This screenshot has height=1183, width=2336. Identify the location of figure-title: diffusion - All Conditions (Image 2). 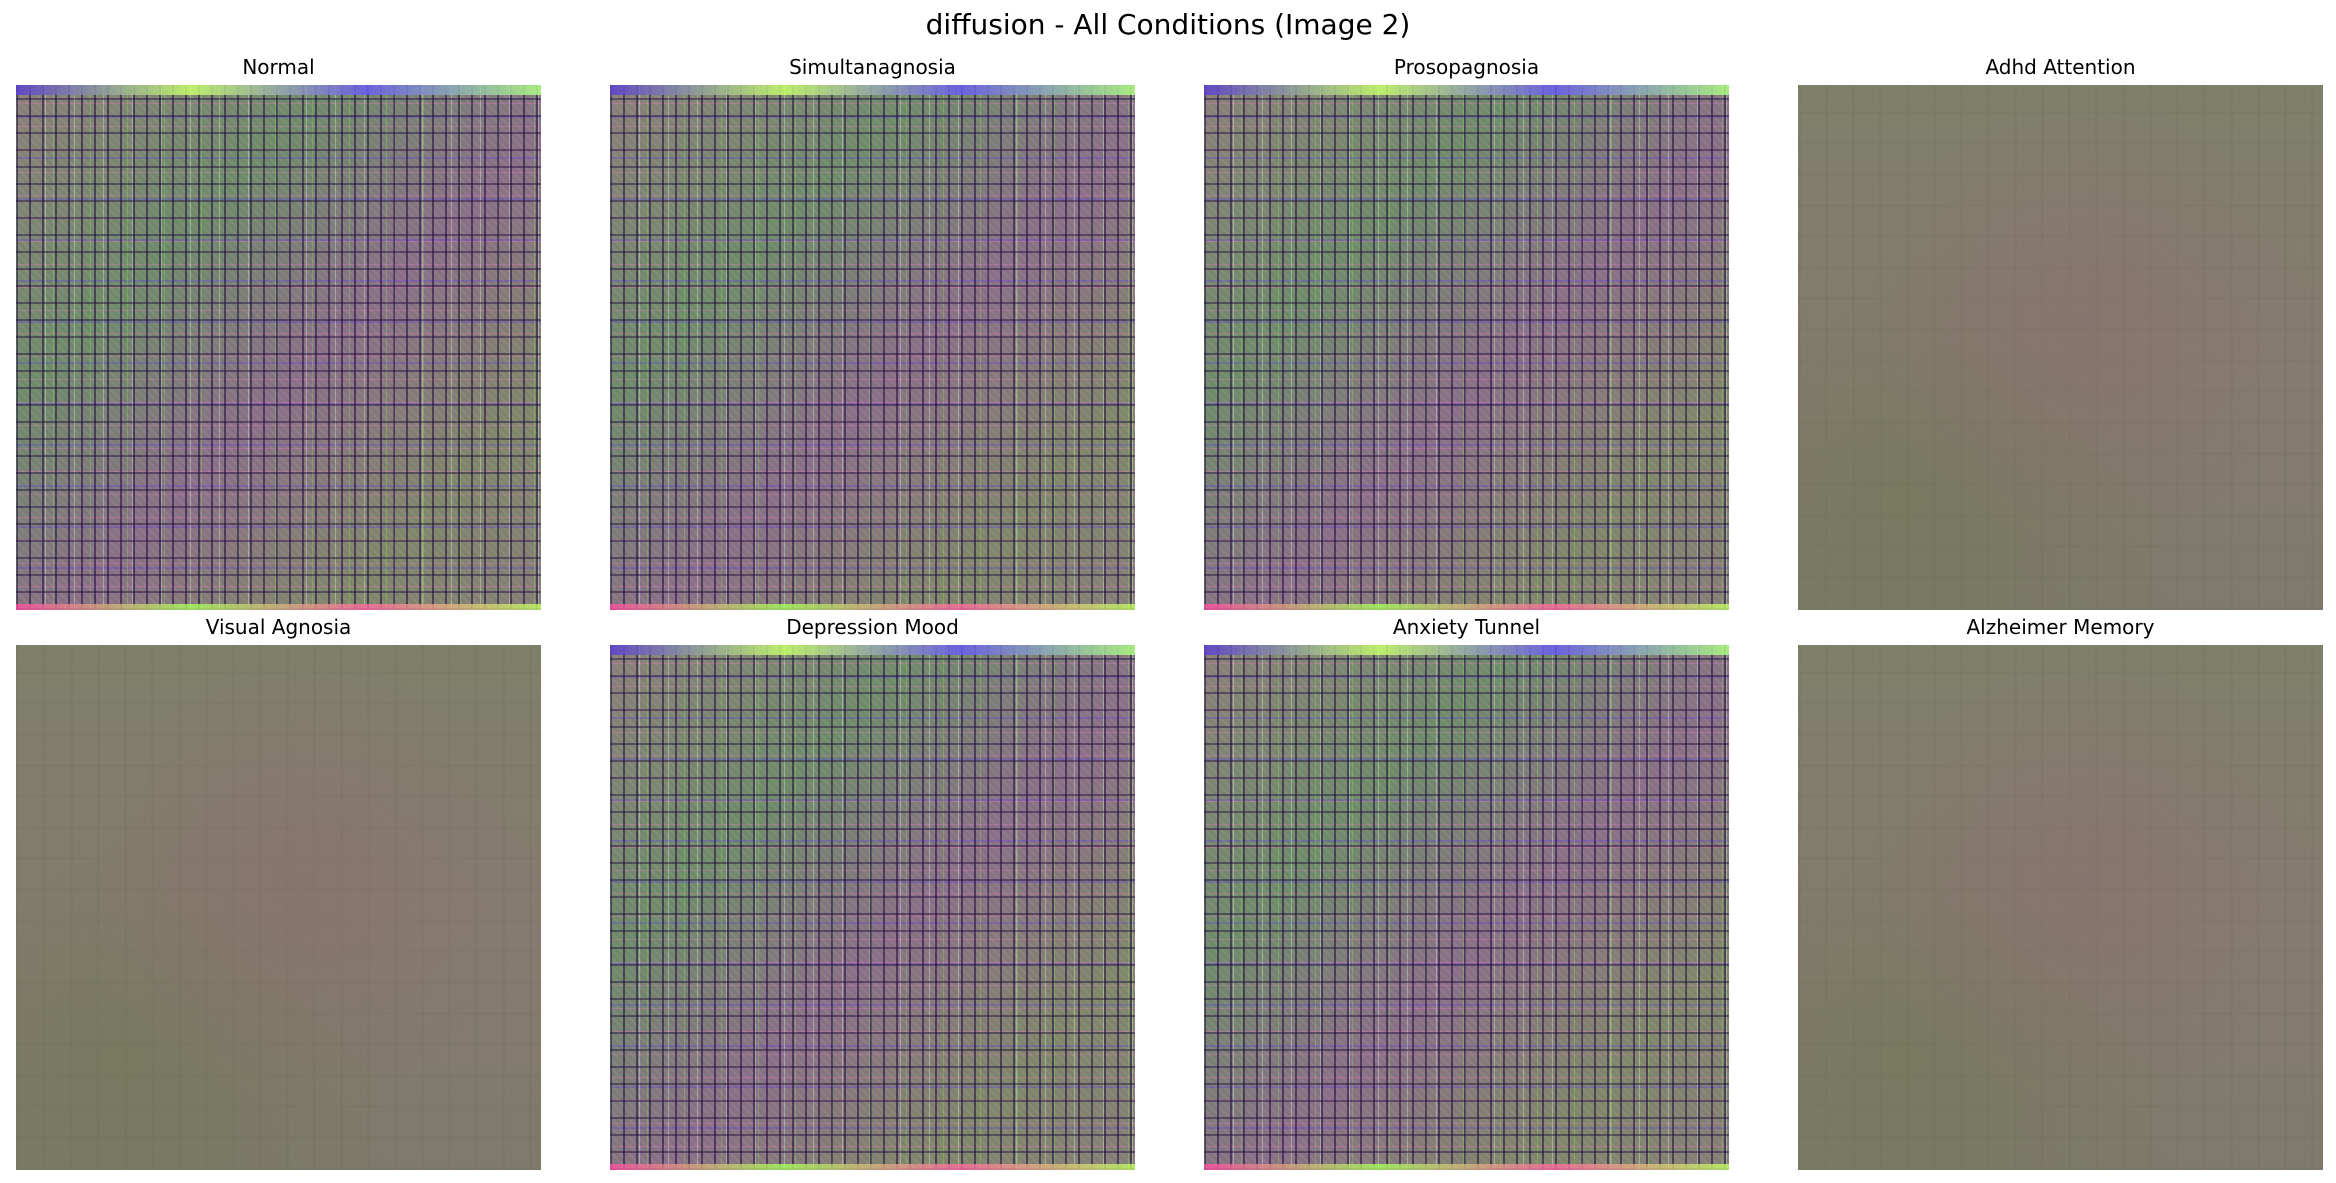
(1168, 24).